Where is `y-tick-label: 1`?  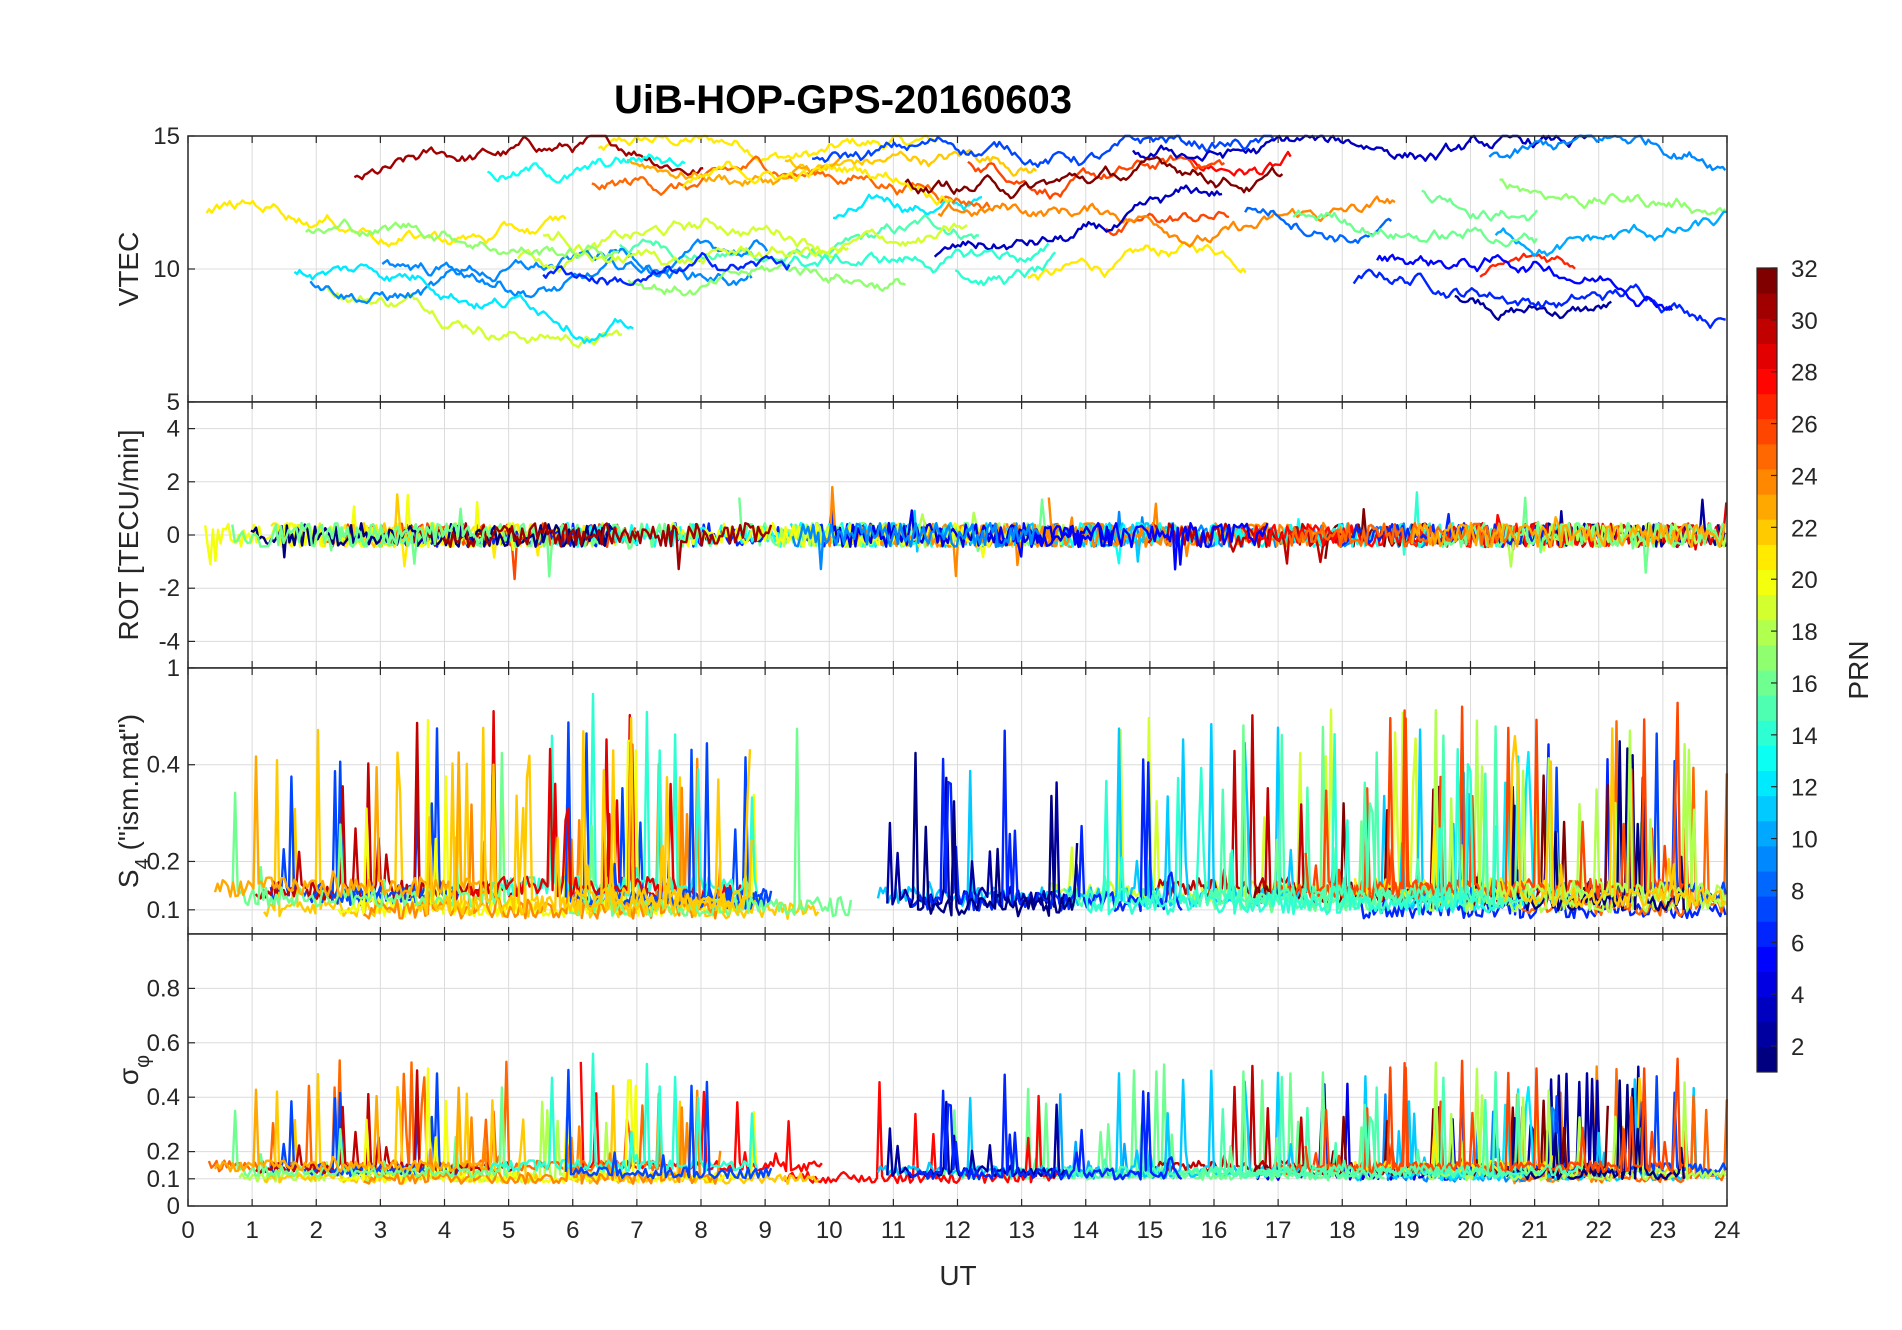 y-tick-label: 1 is located at coordinates (173, 668).